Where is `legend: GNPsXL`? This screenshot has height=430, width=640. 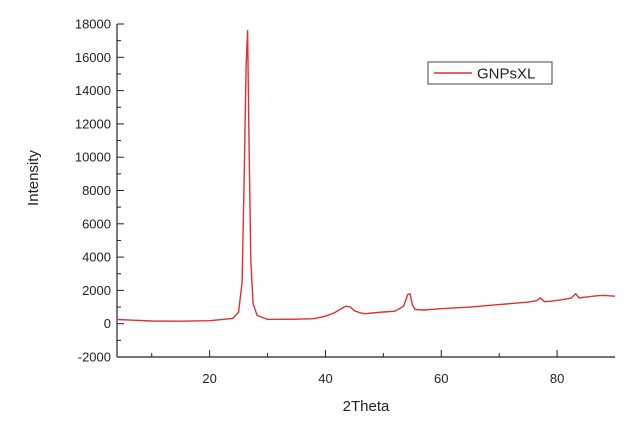 legend: GNPsXL is located at coordinates (490, 73).